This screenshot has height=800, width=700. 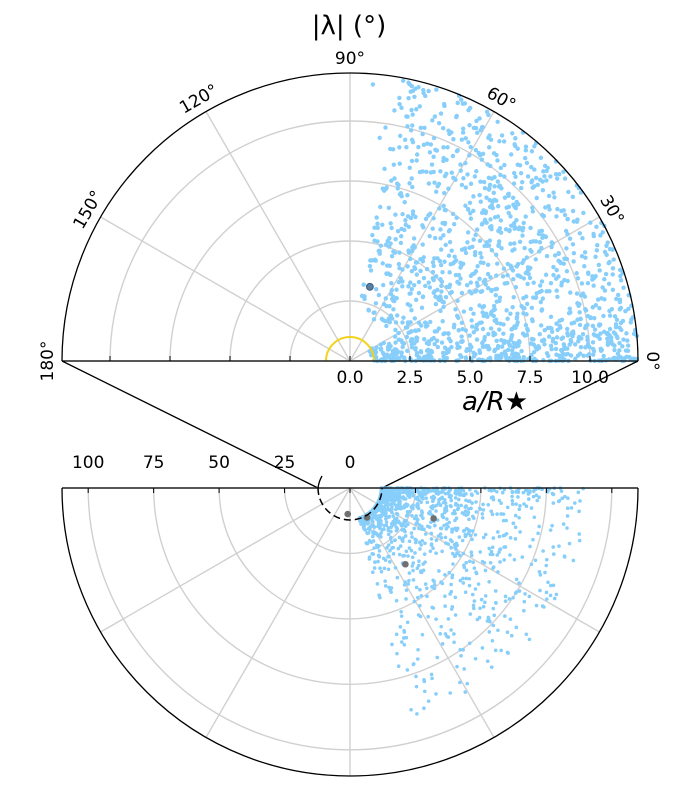 I want to click on radial-tick-label: 50, so click(x=219, y=463).